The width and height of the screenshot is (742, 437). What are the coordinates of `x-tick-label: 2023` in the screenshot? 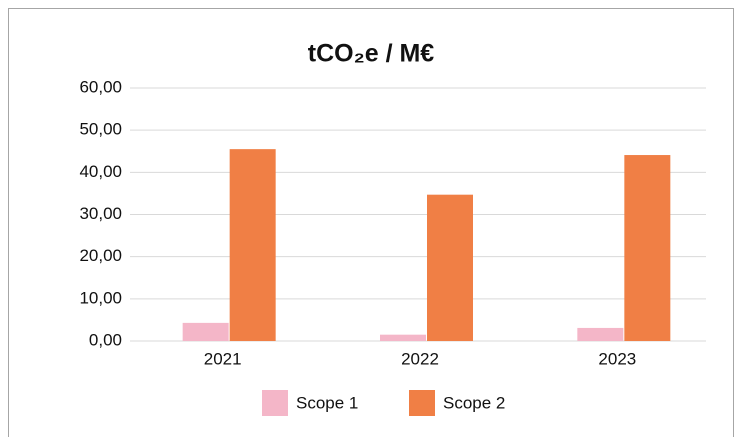 It's located at (617, 358).